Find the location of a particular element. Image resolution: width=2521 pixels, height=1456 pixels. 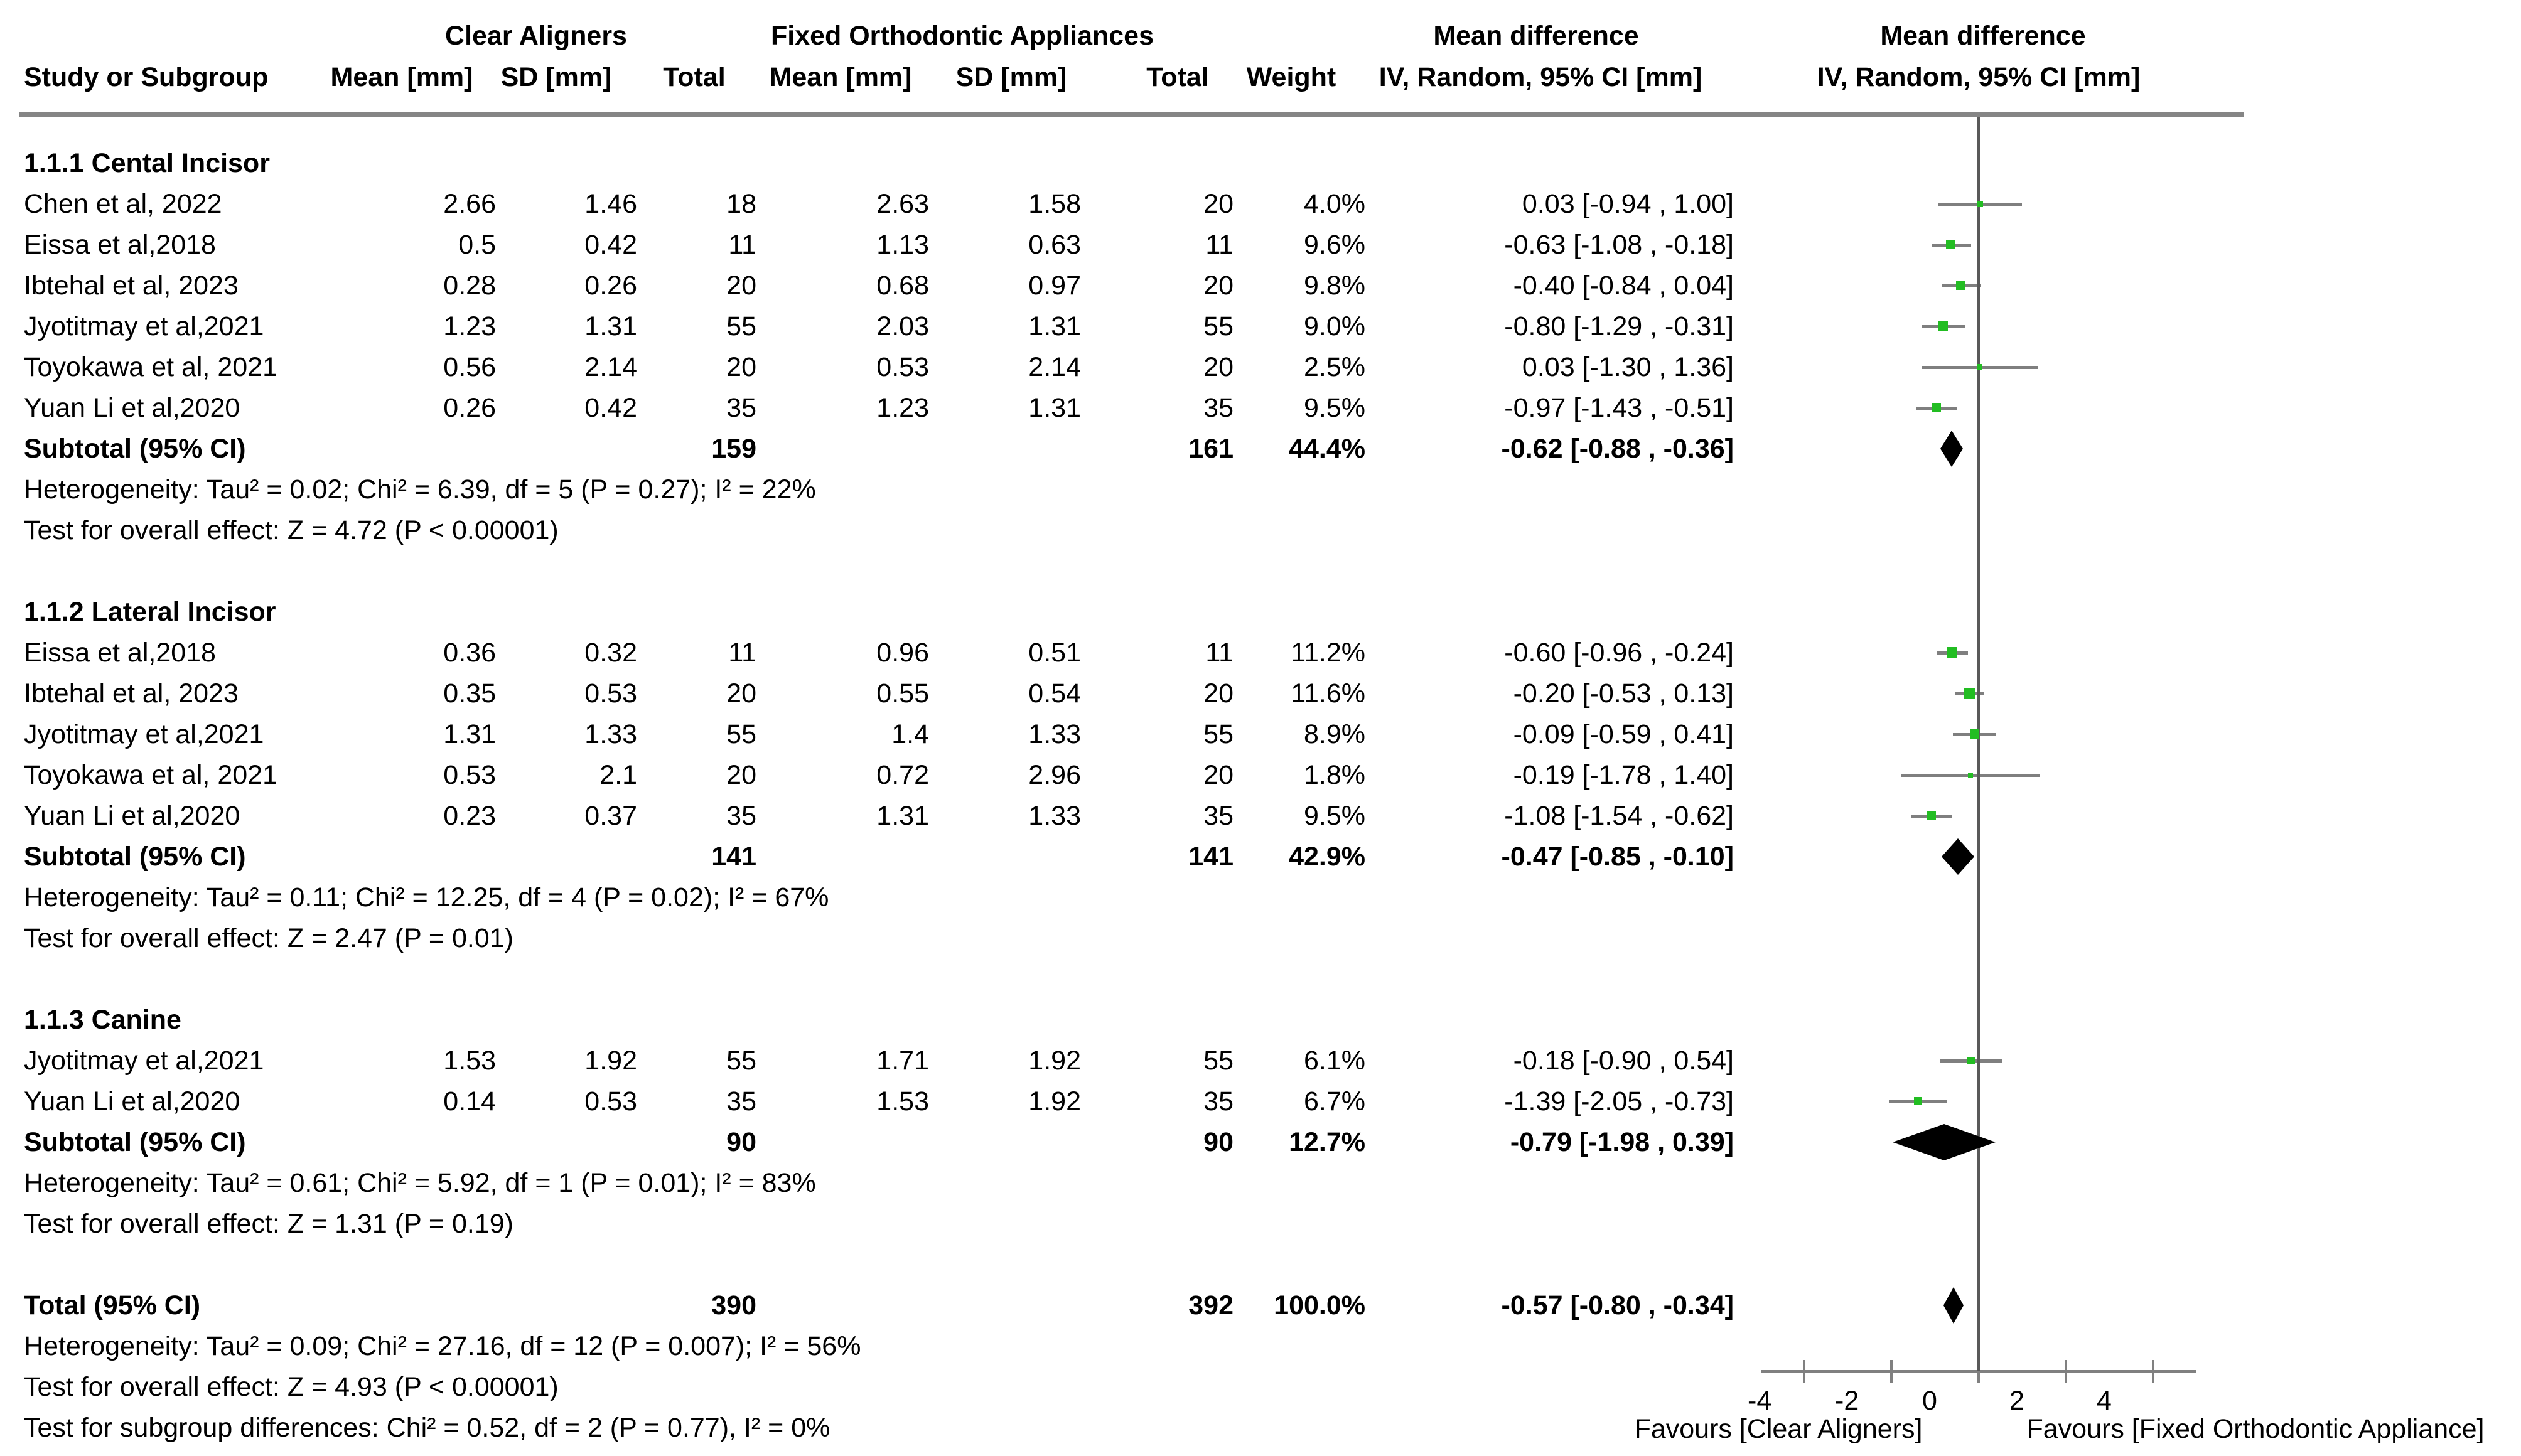

study-total2: 35 is located at coordinates (1219, 408).